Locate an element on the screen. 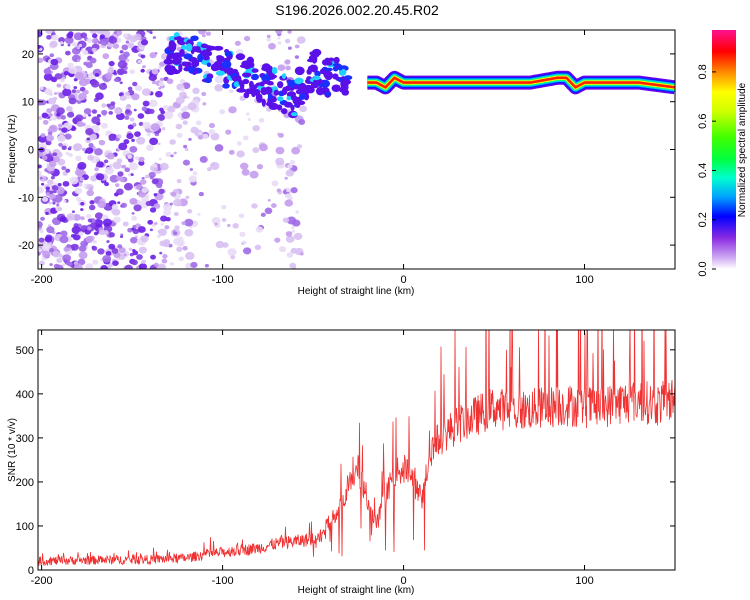 The width and height of the screenshot is (750, 600). colorbar-gradient is located at coordinates (724, 149).